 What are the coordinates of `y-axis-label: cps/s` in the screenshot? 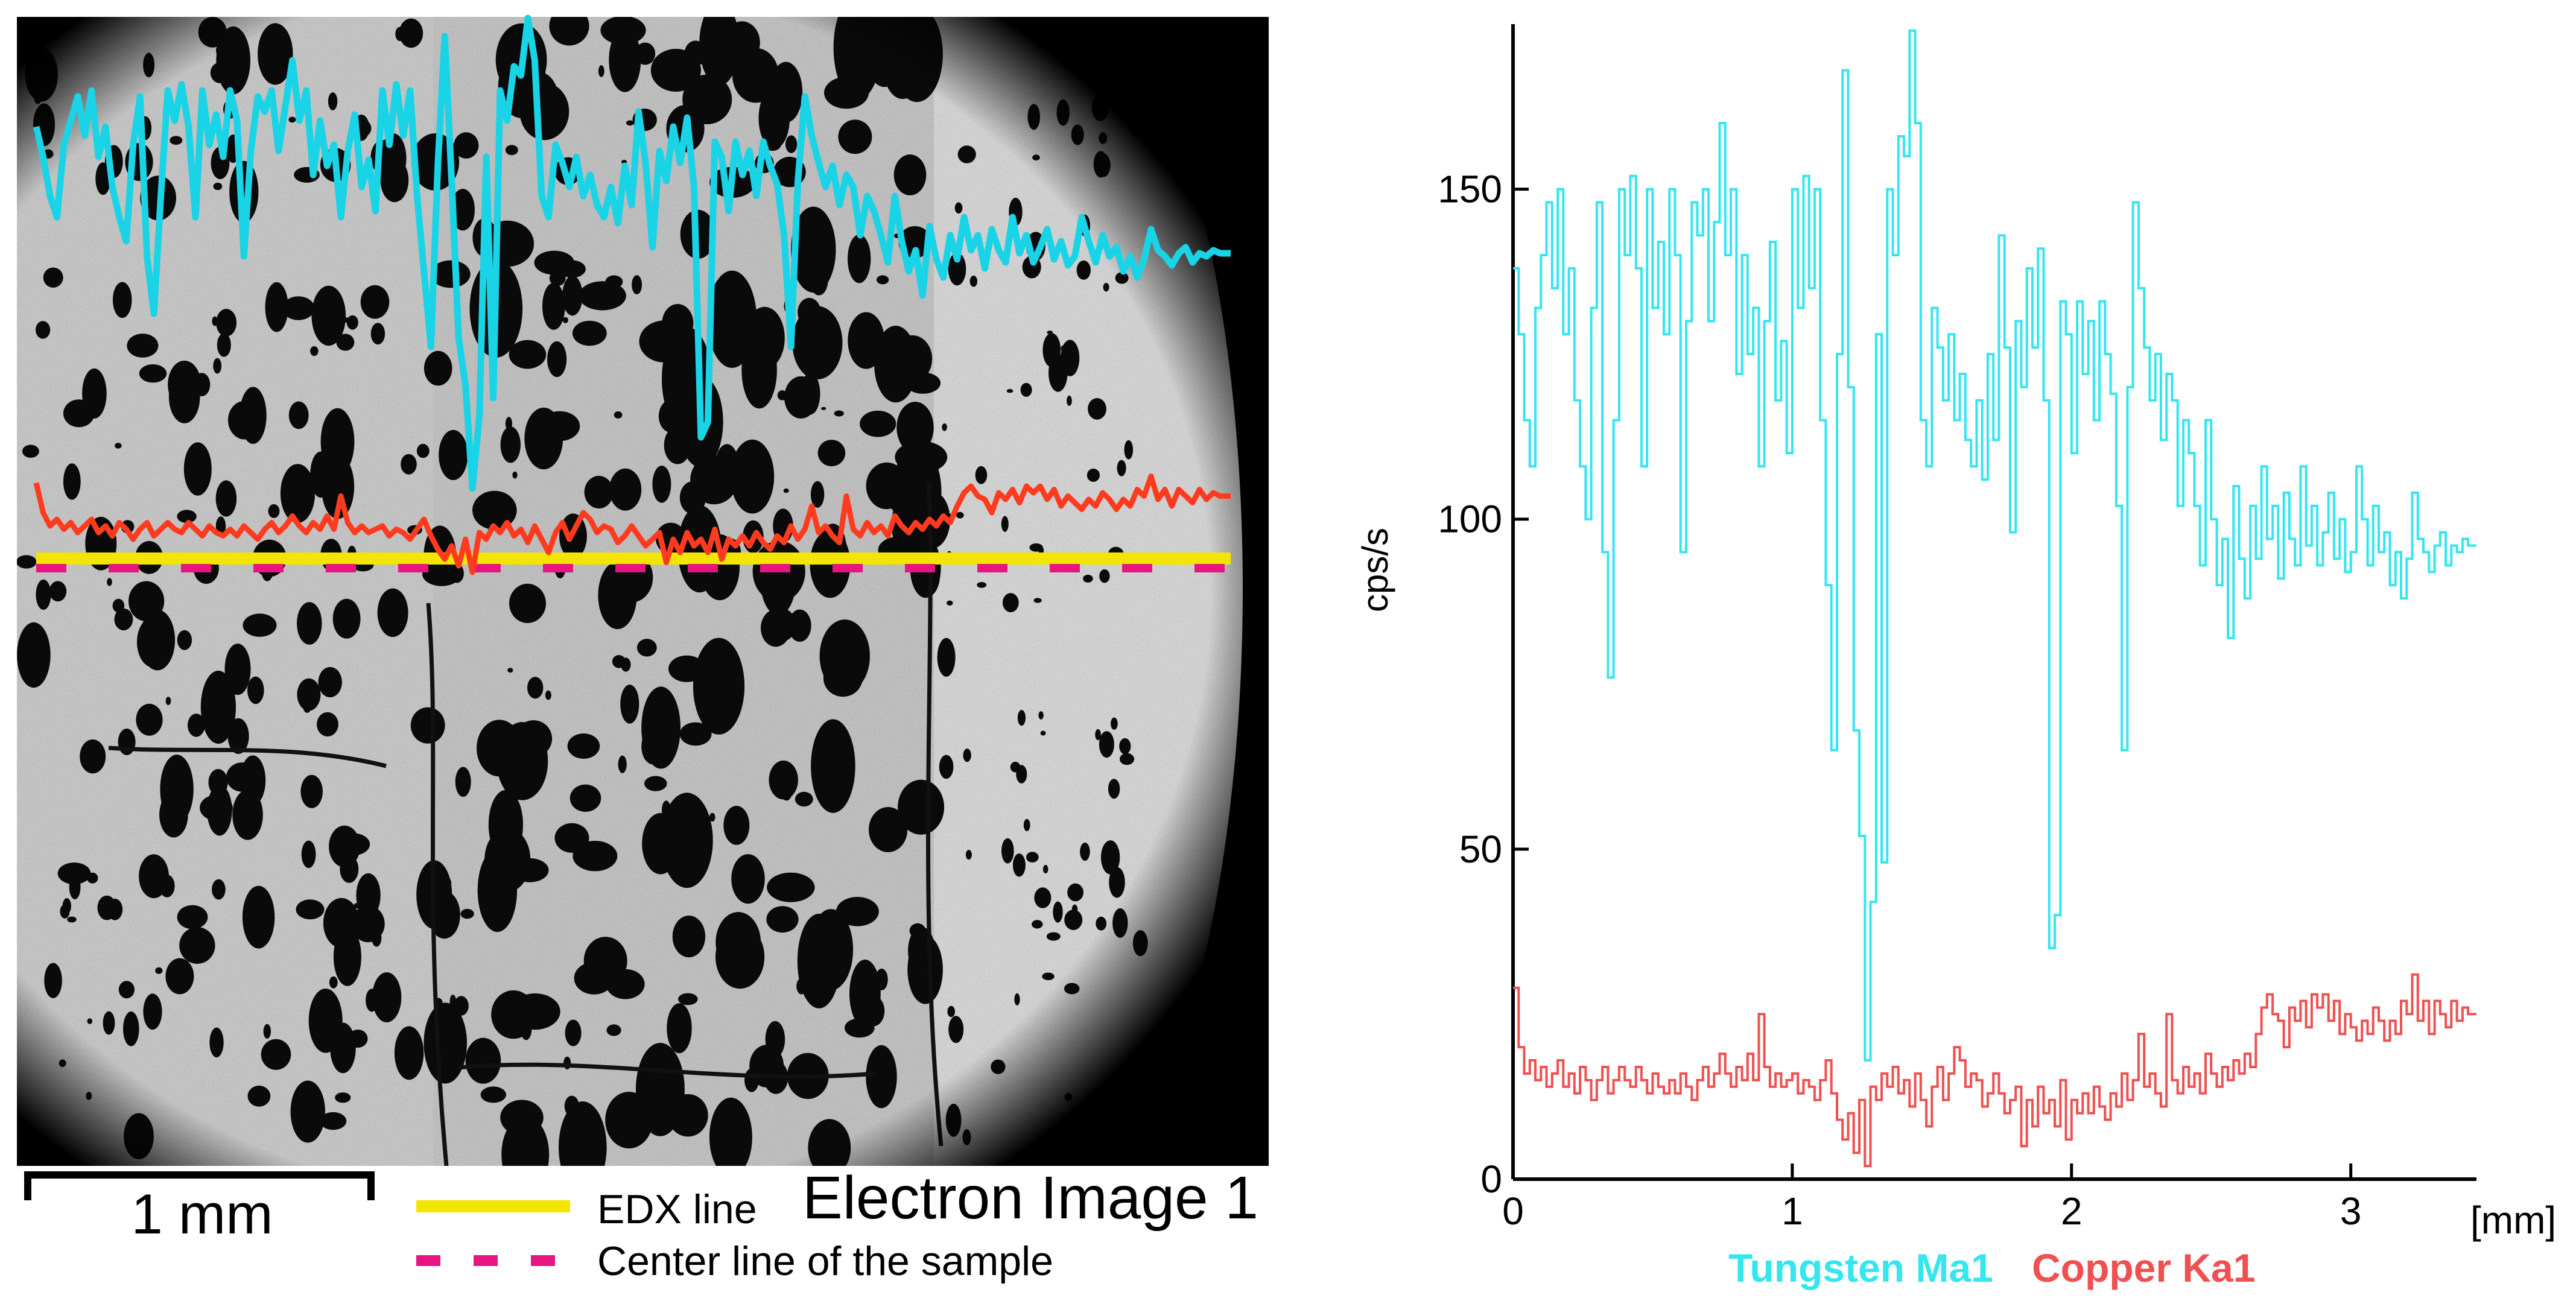 It's located at (1375, 570).